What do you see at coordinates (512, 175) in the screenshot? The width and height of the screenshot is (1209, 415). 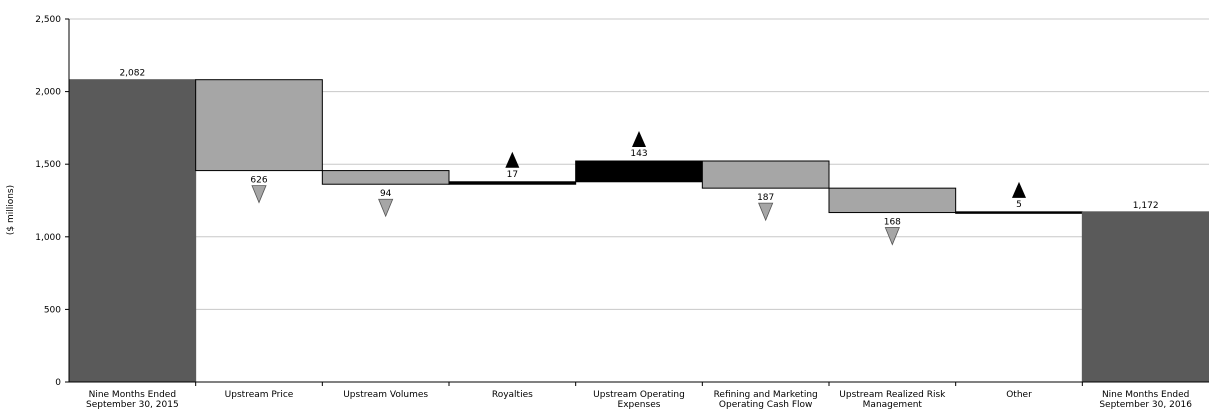 I see `data-label: 17` at bounding box center [512, 175].